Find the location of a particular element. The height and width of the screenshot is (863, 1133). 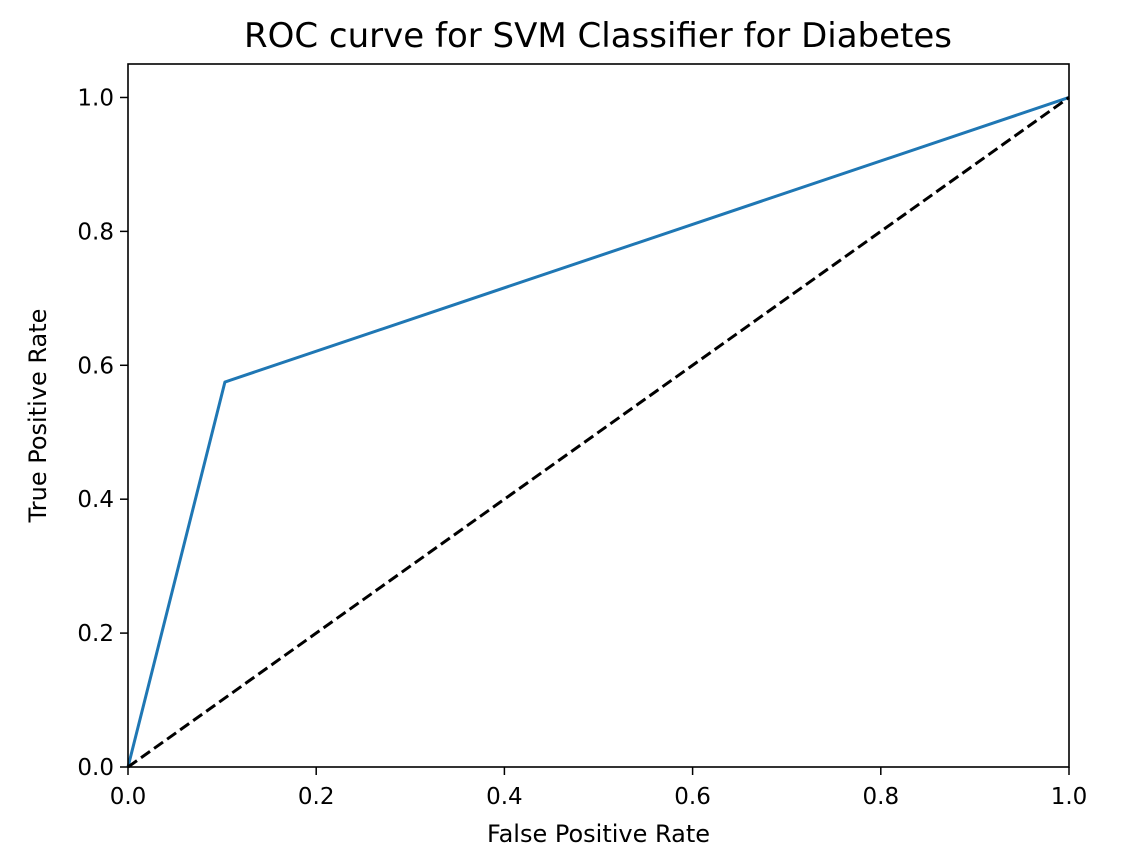

x-tick-label: 1.0 is located at coordinates (1069, 797).